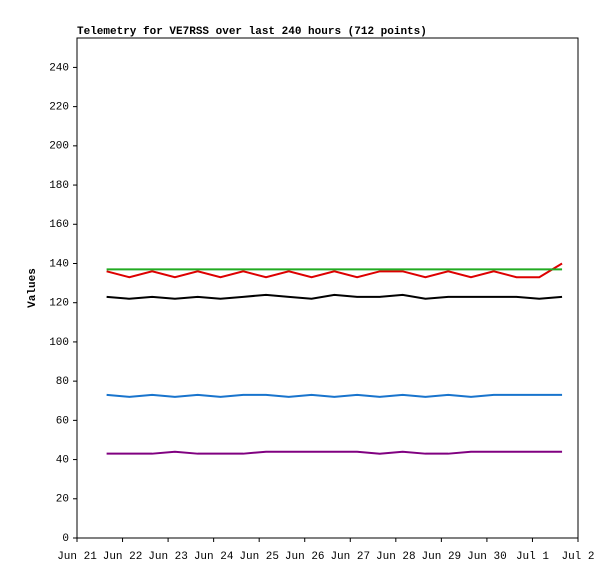  Describe the element at coordinates (62, 382) in the screenshot. I see `y-tick-label: 80` at that location.